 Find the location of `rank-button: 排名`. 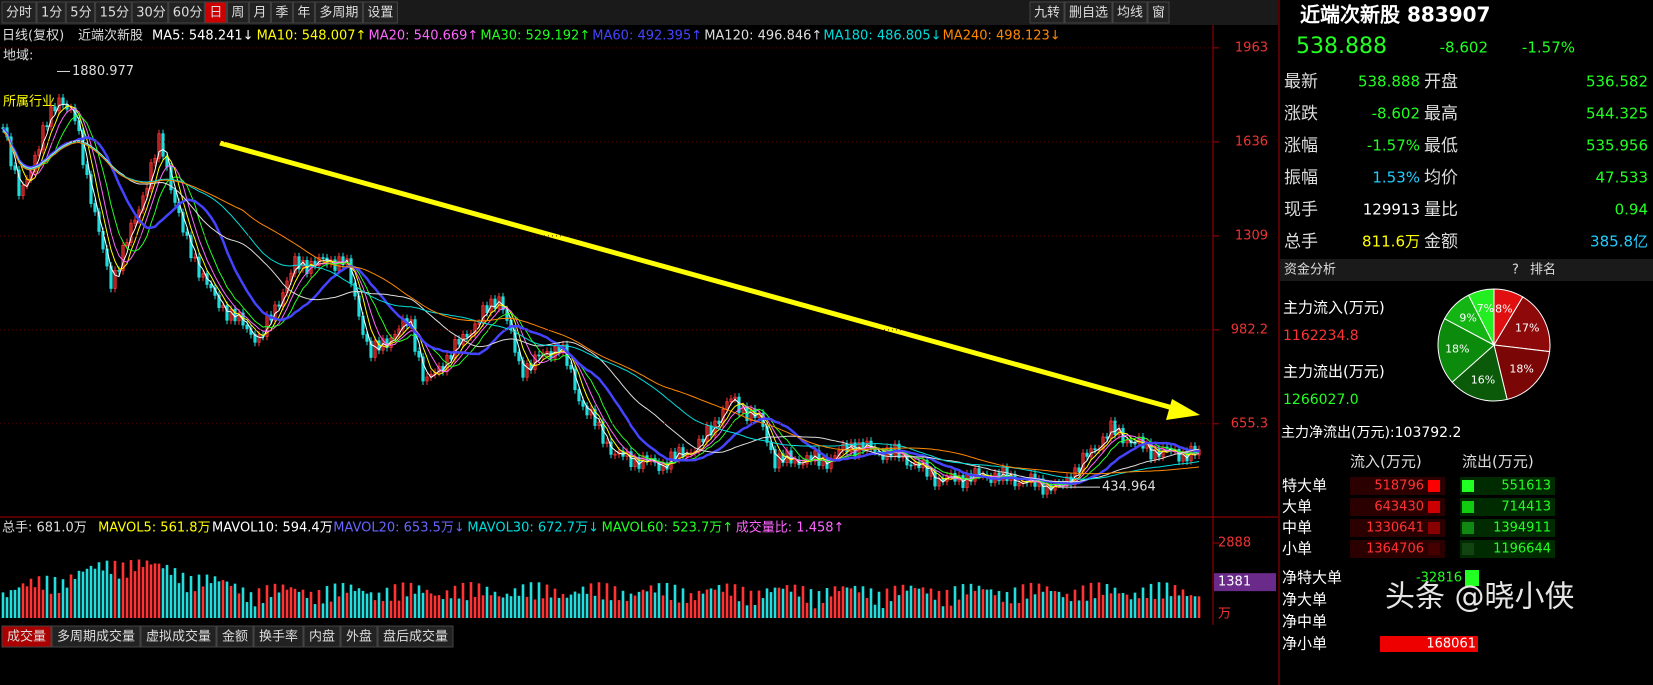

rank-button: 排名 is located at coordinates (1543, 270).